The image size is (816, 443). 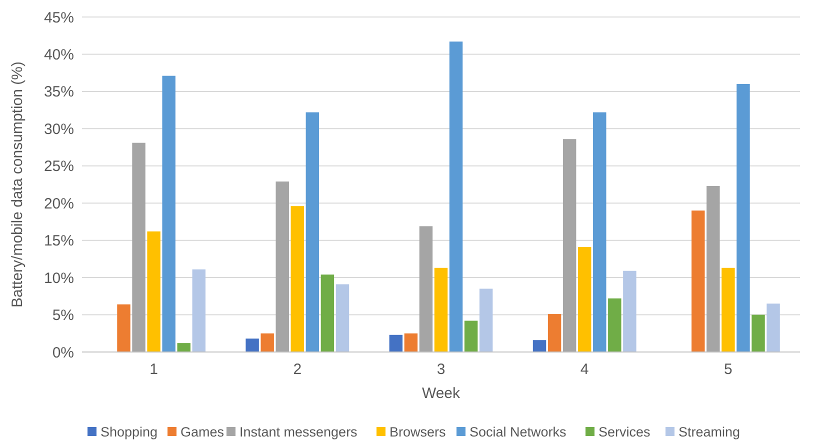 I want to click on y-tick-label: 45%, so click(x=59, y=17).